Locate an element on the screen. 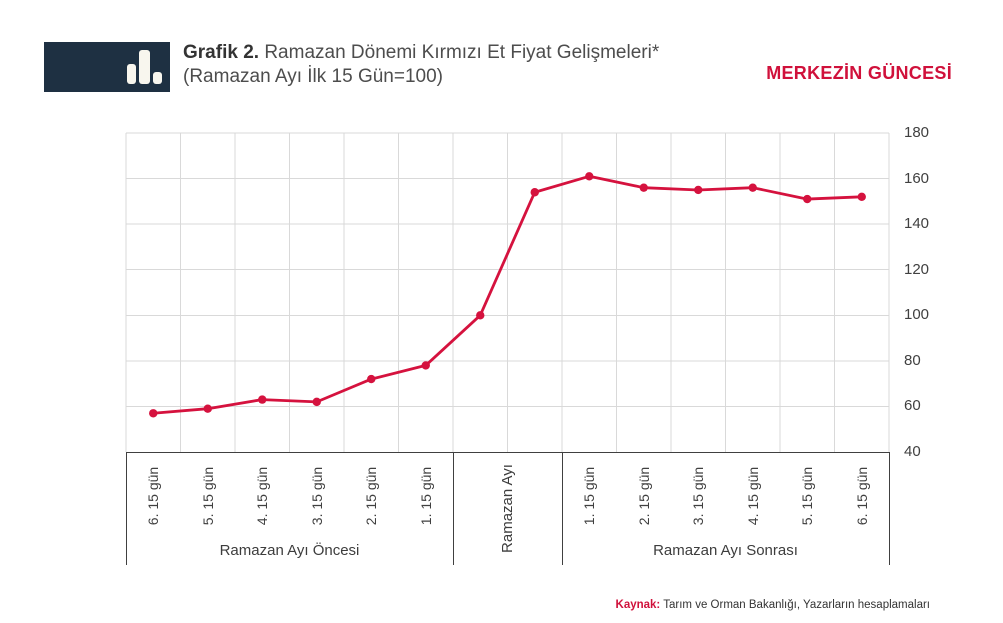 This screenshot has width=1003, height=623. bar-chart-icon is located at coordinates (144, 67).